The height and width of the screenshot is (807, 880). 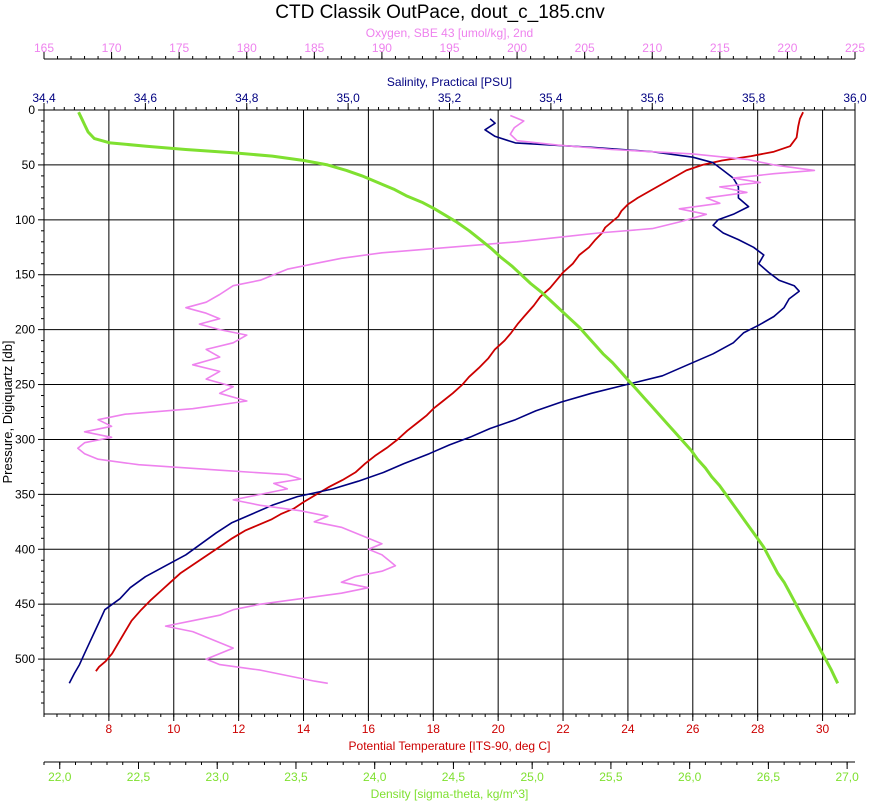 I want to click on oxygen-axis-title: Oxygen, SBE 43 [umol/kg], 2nd, so click(x=449, y=33).